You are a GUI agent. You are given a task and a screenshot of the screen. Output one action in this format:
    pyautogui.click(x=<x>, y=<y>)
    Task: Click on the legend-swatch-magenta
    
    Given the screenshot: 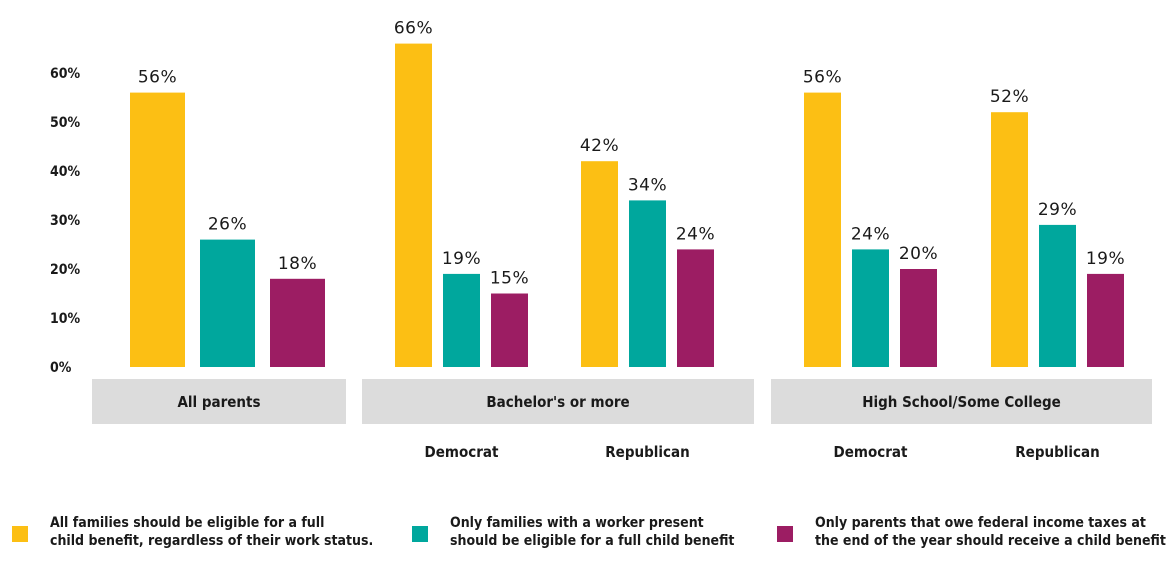 What is the action you would take?
    pyautogui.click(x=785, y=534)
    